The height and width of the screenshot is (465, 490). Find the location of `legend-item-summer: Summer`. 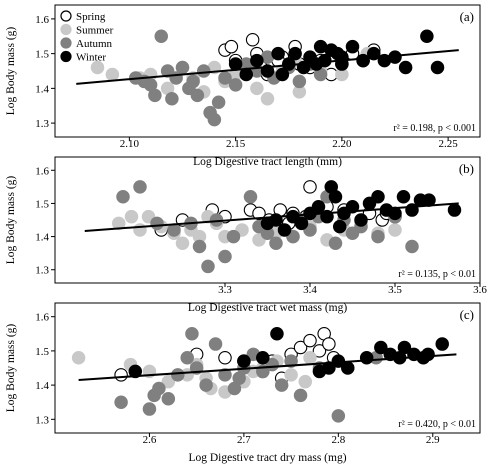

legend-item-summer: Summer is located at coordinates (87, 30).